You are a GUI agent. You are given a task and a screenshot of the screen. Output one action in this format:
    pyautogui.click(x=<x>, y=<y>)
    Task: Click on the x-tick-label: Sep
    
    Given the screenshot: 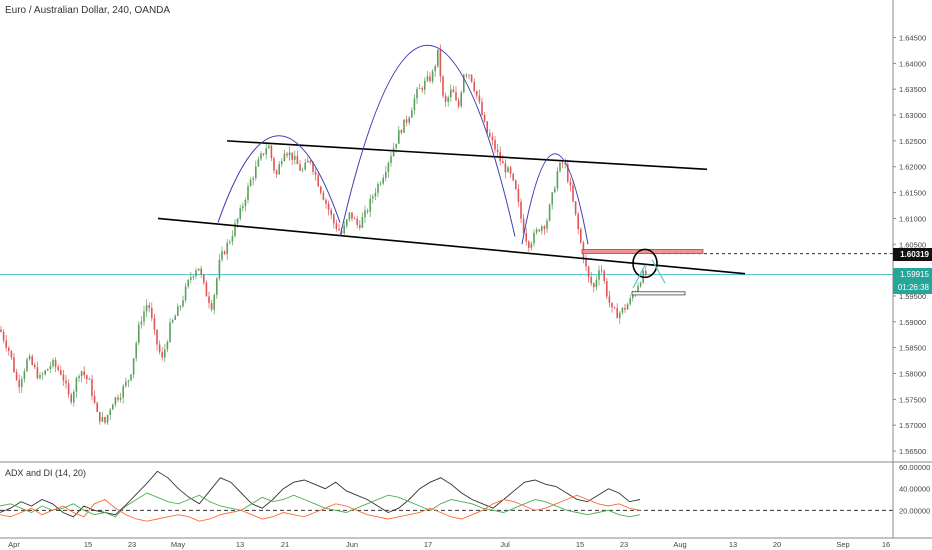 What is the action you would take?
    pyautogui.click(x=842, y=544)
    